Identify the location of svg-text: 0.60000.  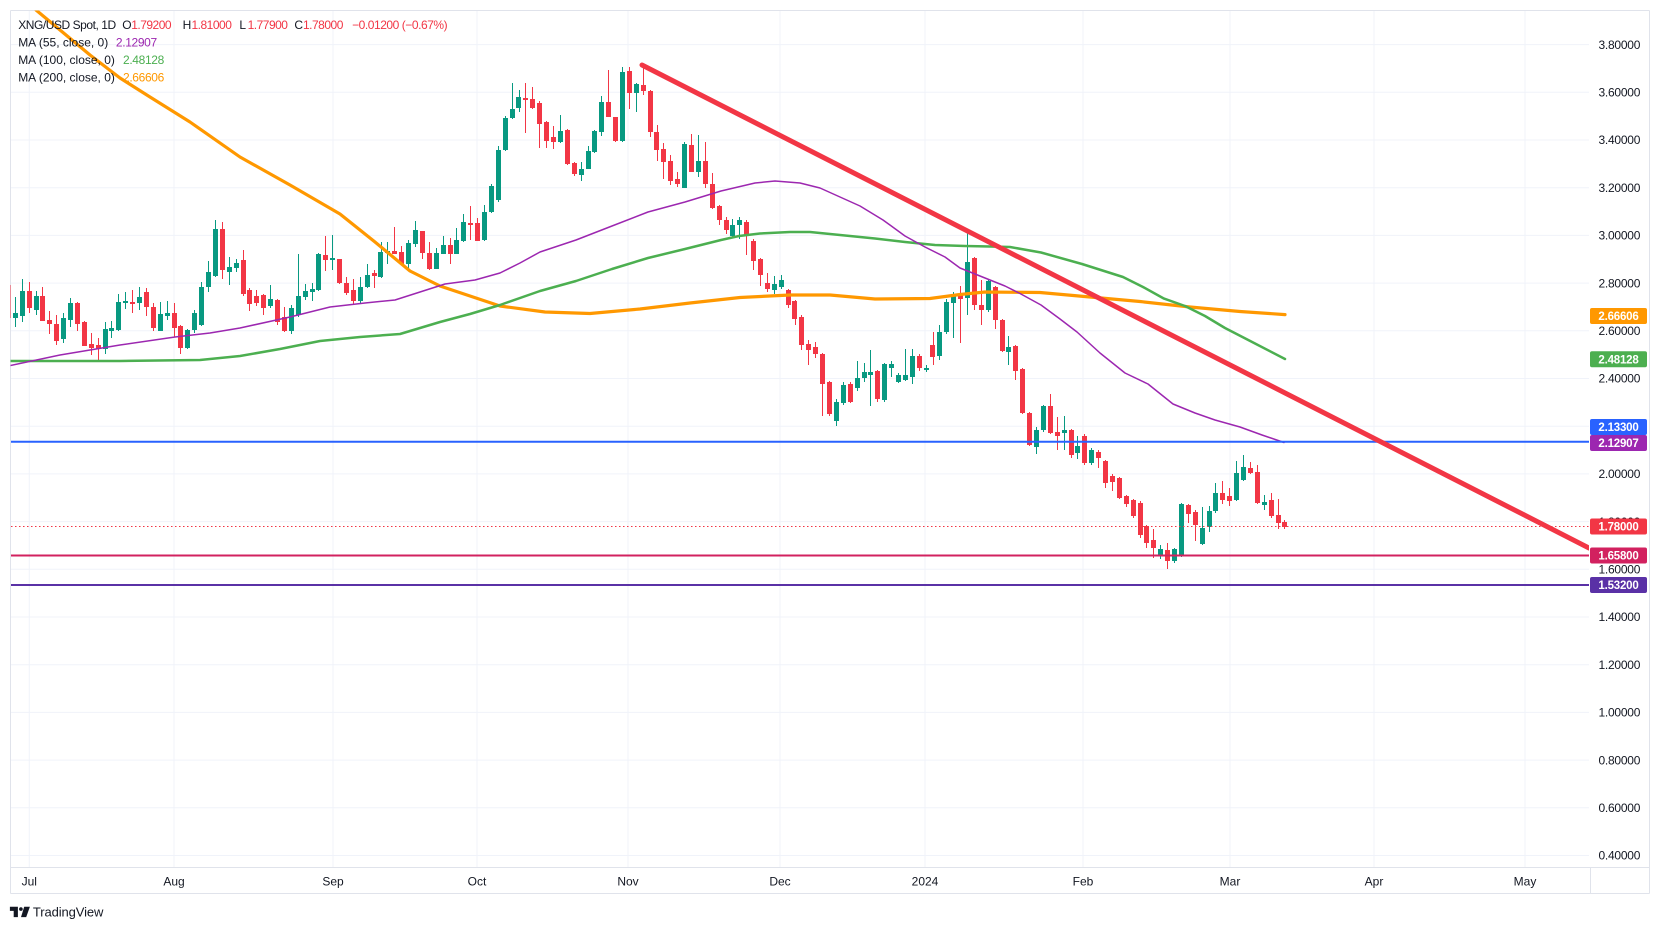
(1620, 808).